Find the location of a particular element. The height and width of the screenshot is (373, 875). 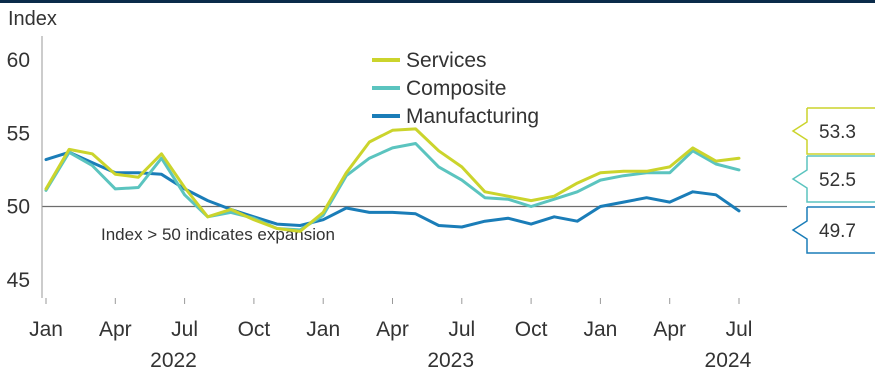

end-callout-manufacturing is located at coordinates (833, 230).